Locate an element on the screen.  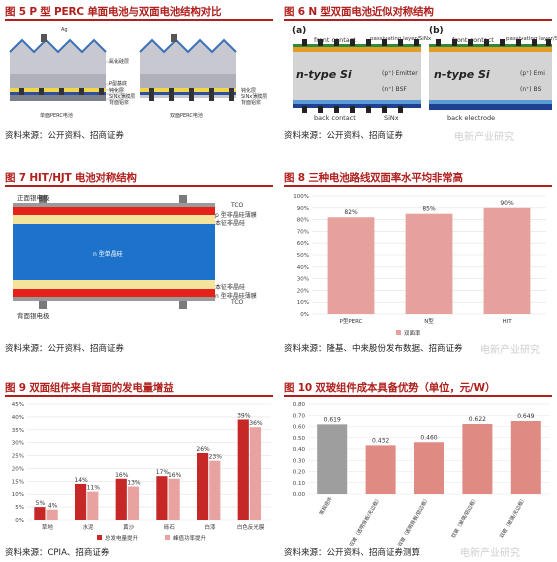
fig5-title: 图 5 P 型 PERC 单面电池与双面电池结构对比 is located at coordinates (113, 12).